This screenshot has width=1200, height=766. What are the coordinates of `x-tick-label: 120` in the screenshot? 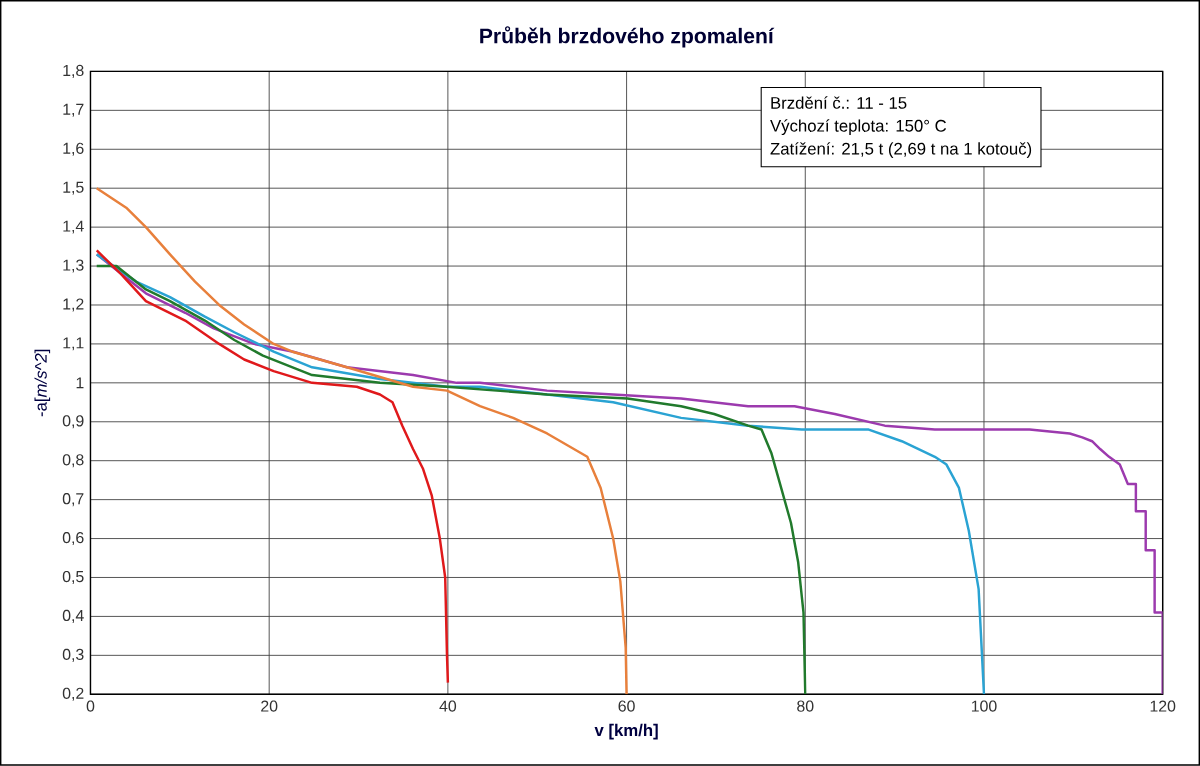 It's located at (1163, 706).